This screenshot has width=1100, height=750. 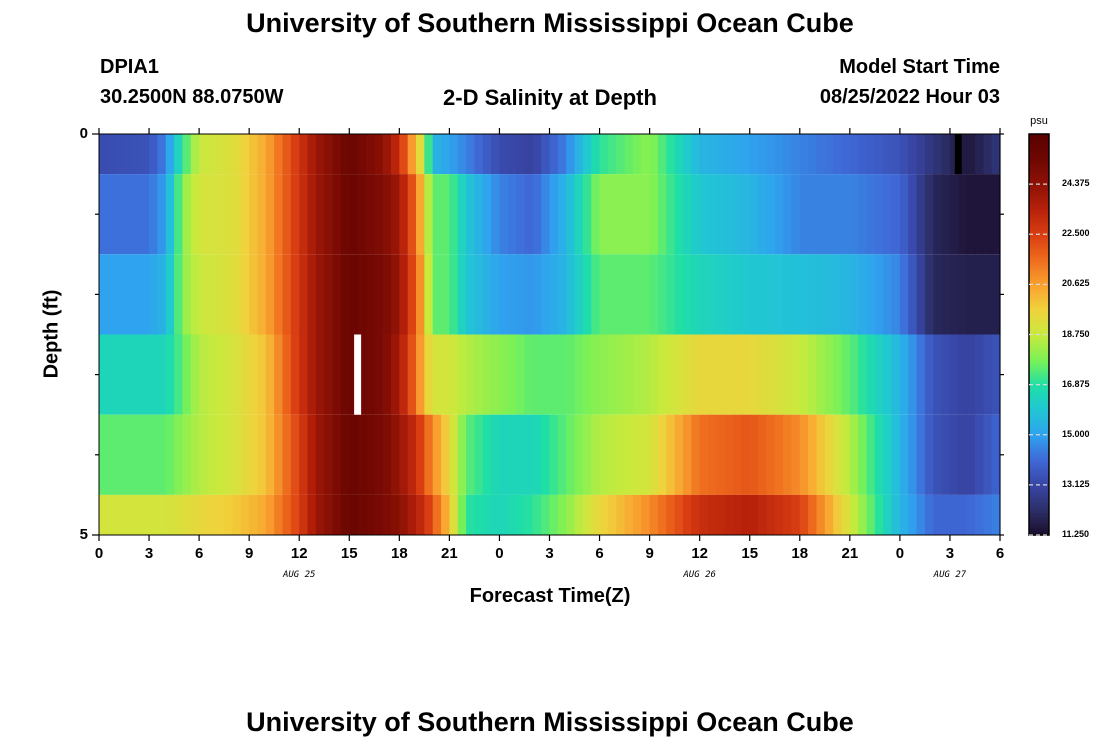 I want to click on x-tick-label: 3, so click(x=950, y=553).